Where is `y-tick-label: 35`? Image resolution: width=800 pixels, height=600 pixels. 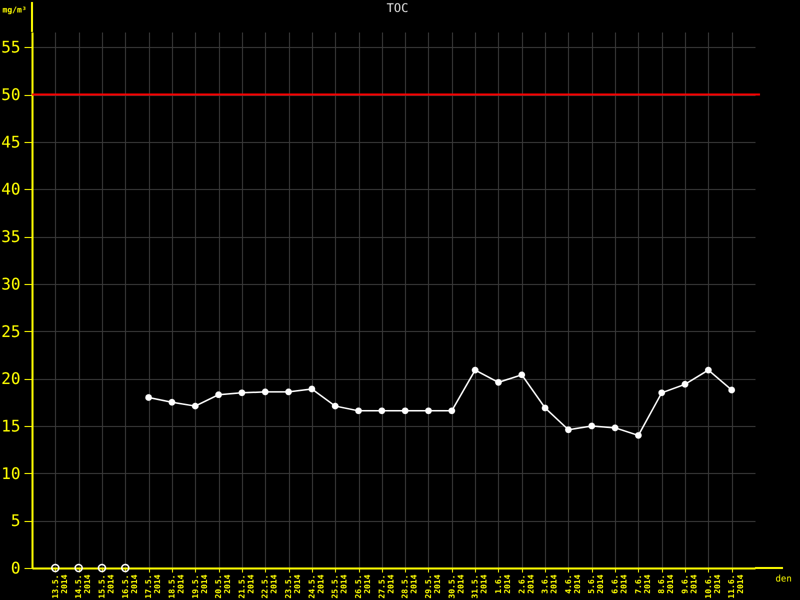 y-tick-label: 35 is located at coordinates (10, 236).